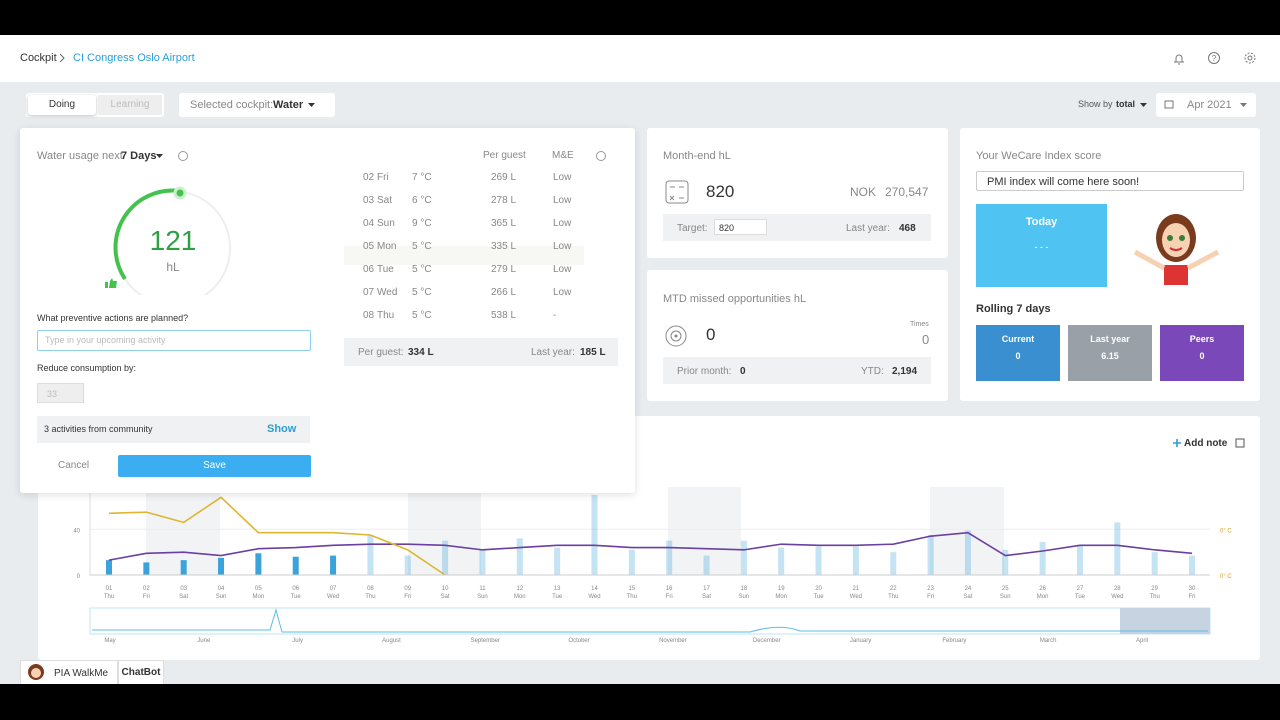  I want to click on footer-label: Last year:, so click(553, 352).